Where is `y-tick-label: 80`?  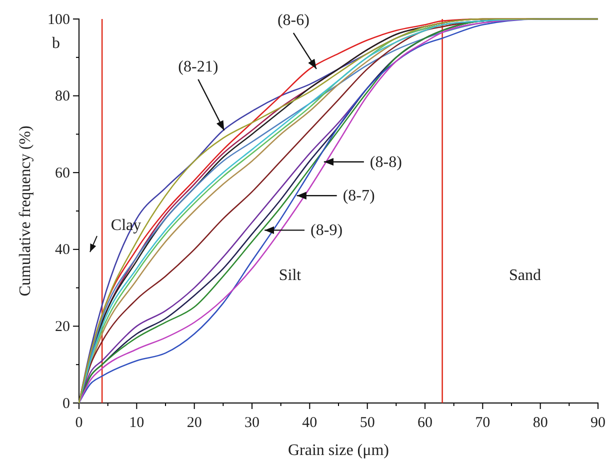
y-tick-label: 80 is located at coordinates (62, 96).